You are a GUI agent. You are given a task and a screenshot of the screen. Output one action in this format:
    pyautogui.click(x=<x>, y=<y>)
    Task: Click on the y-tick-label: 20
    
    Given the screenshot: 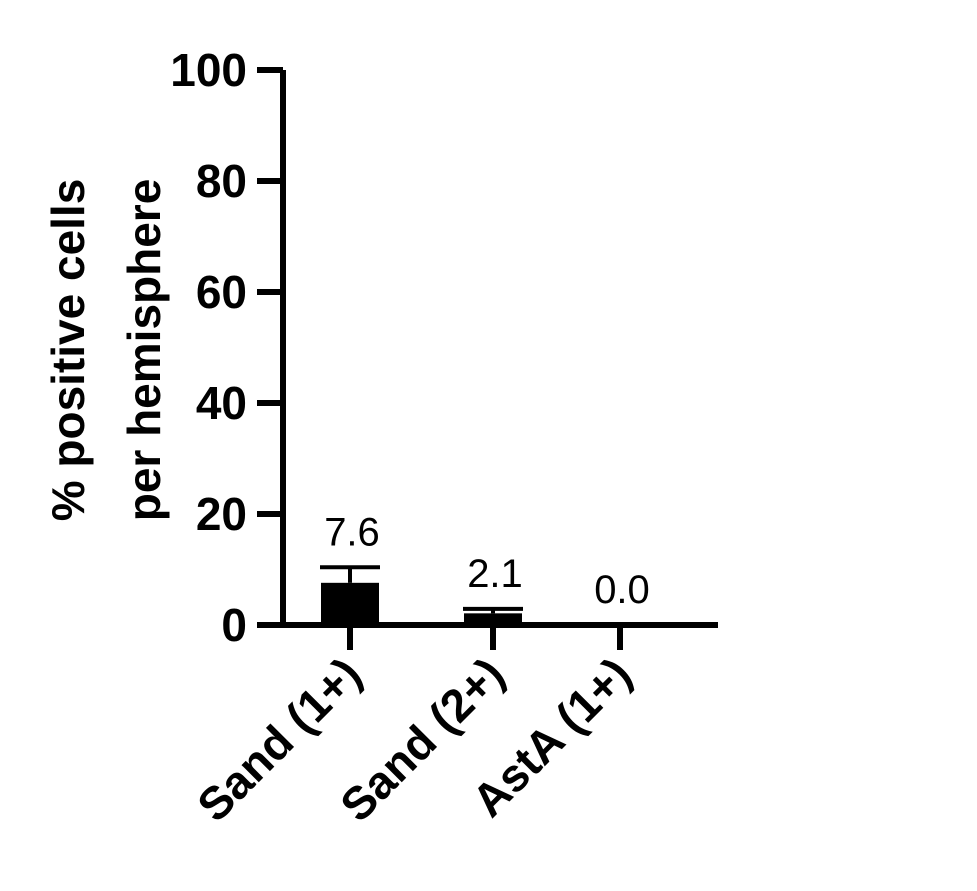 What is the action you would take?
    pyautogui.click(x=221, y=514)
    